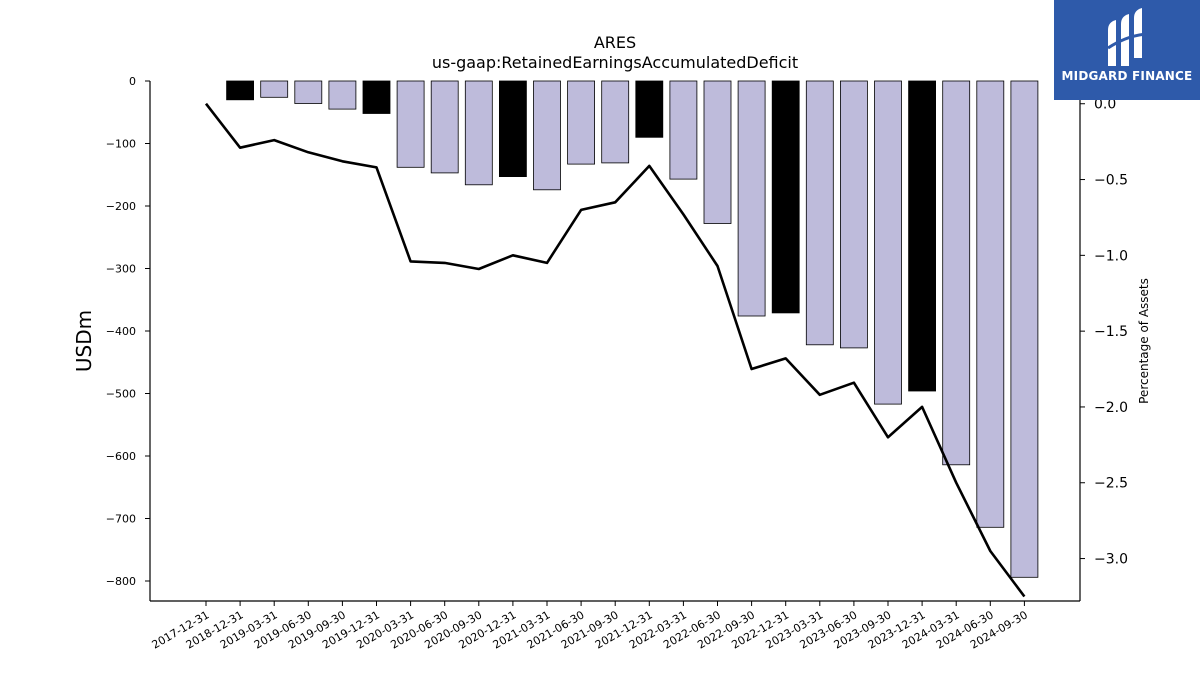 Image resolution: width=1200 pixels, height=675 pixels. I want to click on y-tick-label-right: −1.5, so click(1111, 332).